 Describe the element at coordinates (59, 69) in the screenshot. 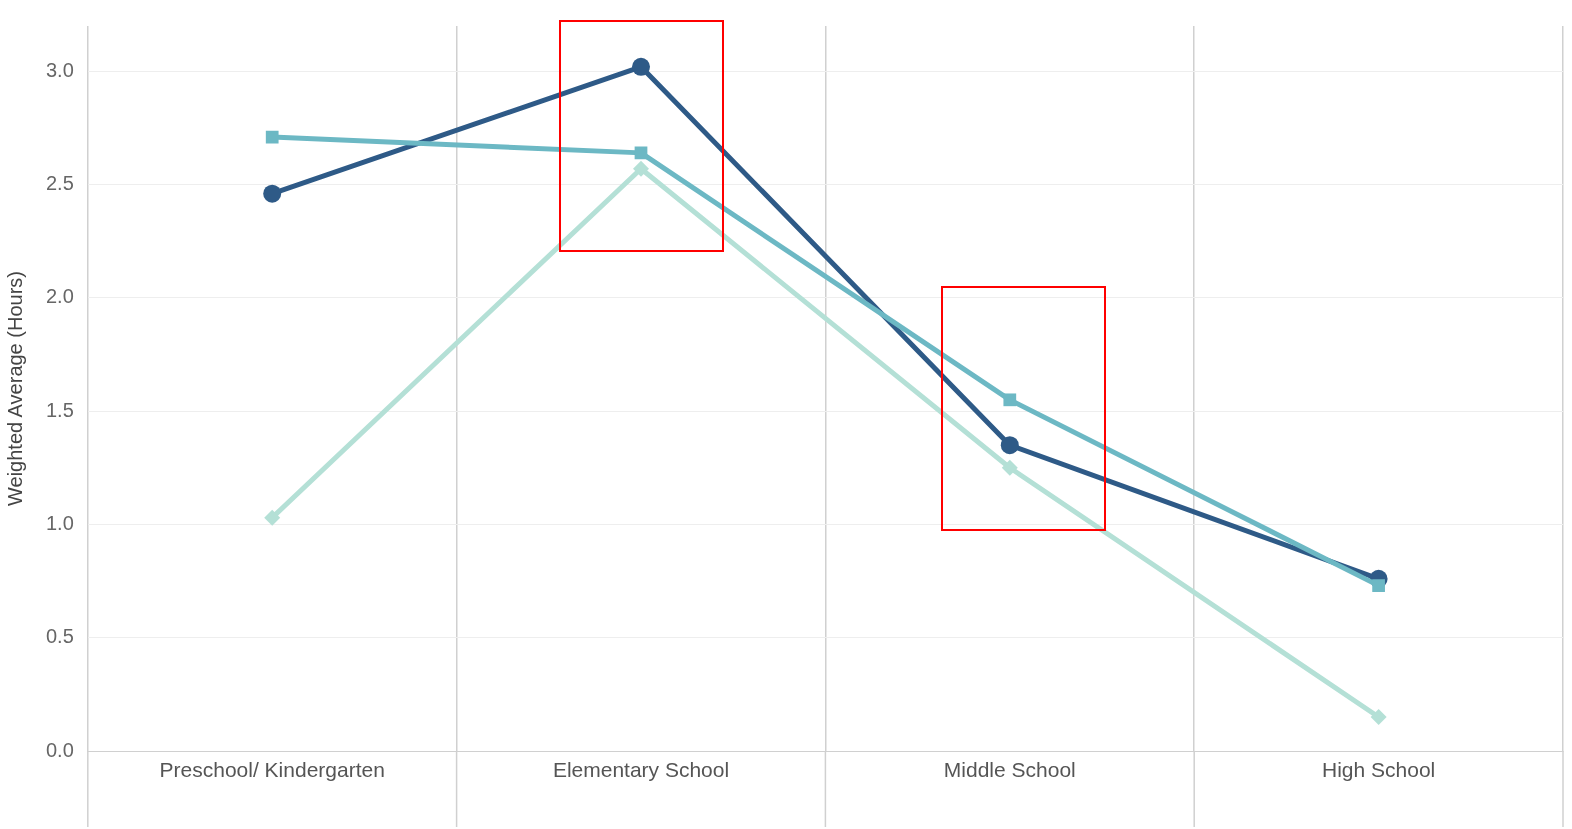

I see `y-tick-label: 3.0` at that location.